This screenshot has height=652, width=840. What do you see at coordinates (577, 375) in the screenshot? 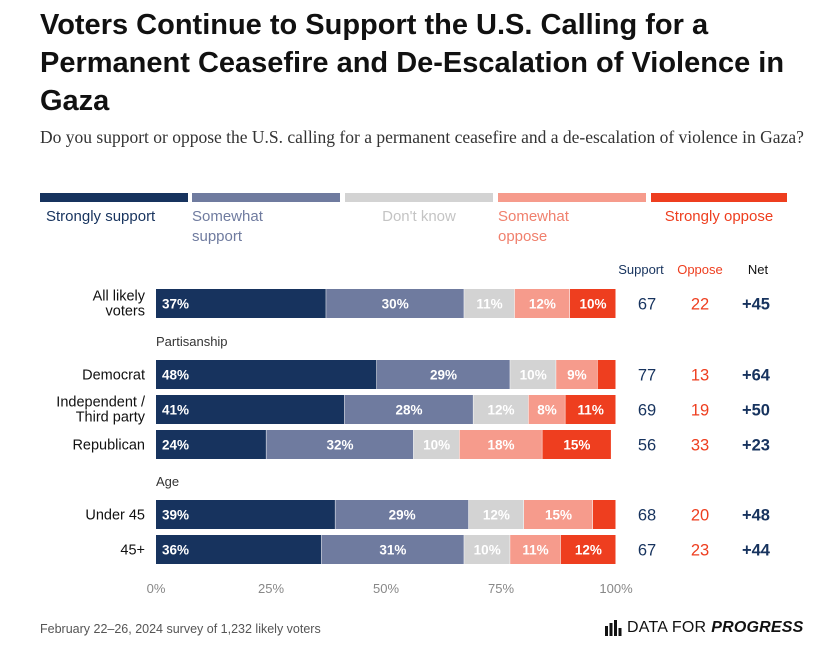
I see `data-label: 9%` at bounding box center [577, 375].